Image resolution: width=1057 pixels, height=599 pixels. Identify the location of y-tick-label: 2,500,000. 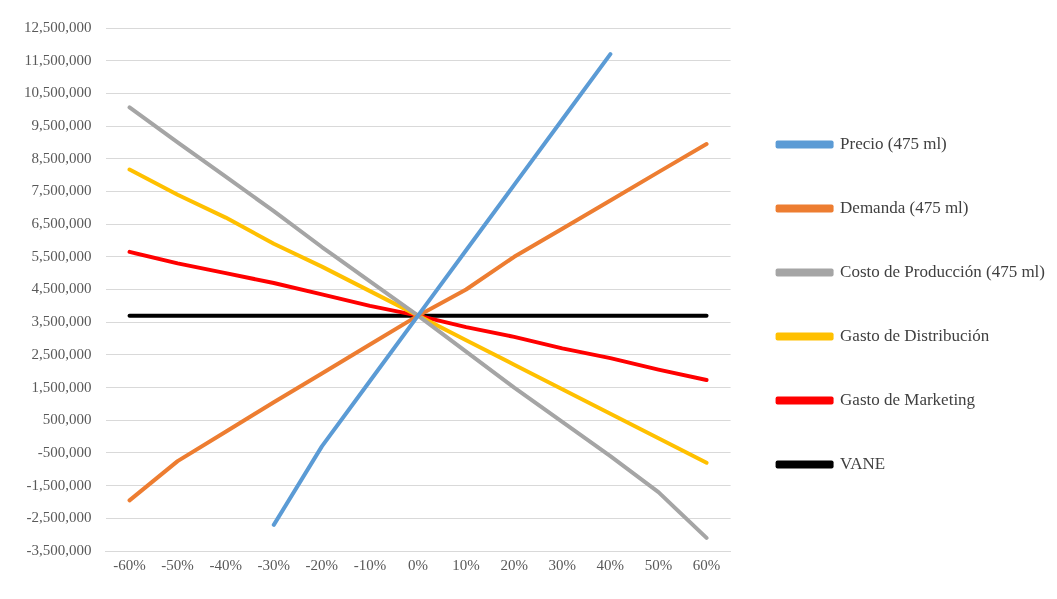
(61, 353).